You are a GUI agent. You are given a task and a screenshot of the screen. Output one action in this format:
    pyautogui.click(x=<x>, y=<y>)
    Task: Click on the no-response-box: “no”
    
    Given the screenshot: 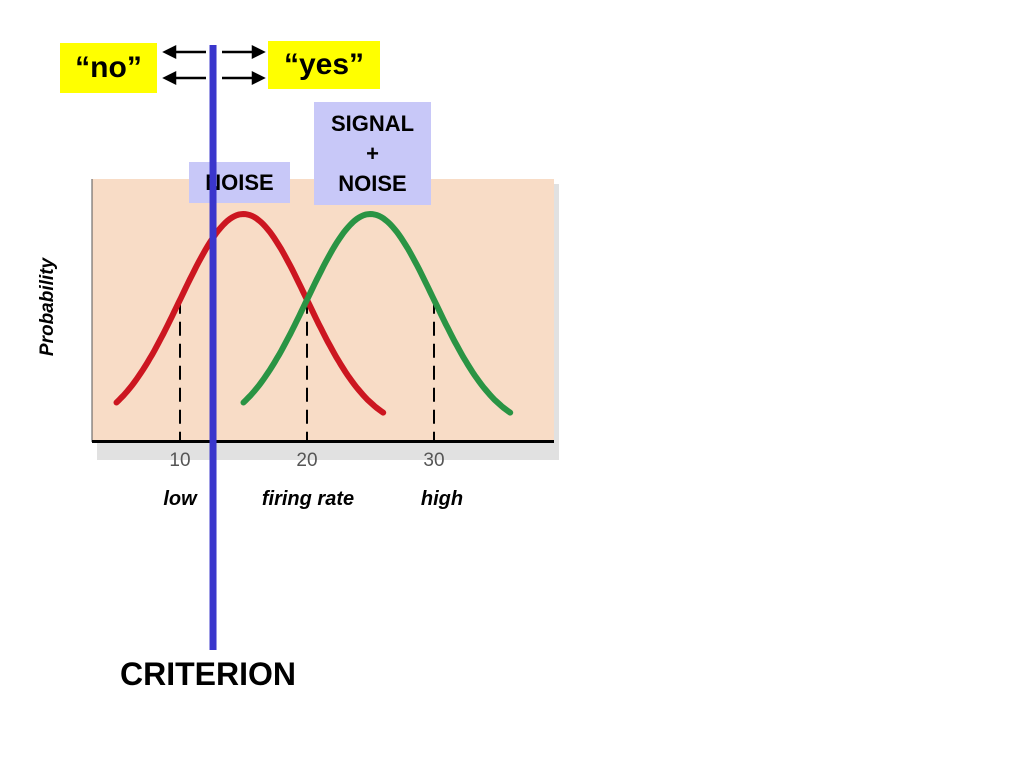 What is the action you would take?
    pyautogui.click(x=108, y=68)
    